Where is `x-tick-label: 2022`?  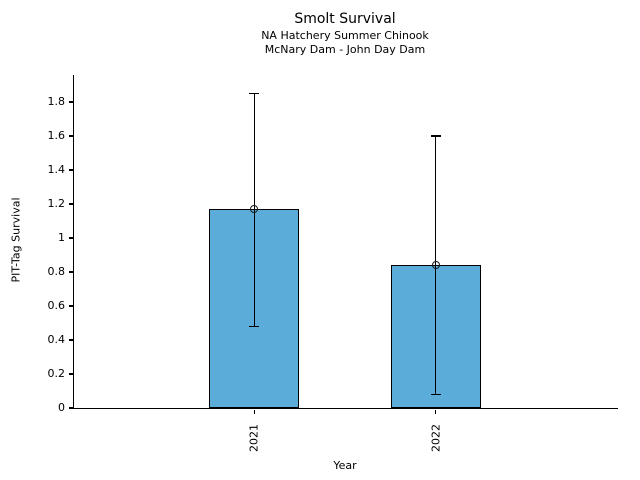
x-tick-label: 2022 is located at coordinates (436, 438).